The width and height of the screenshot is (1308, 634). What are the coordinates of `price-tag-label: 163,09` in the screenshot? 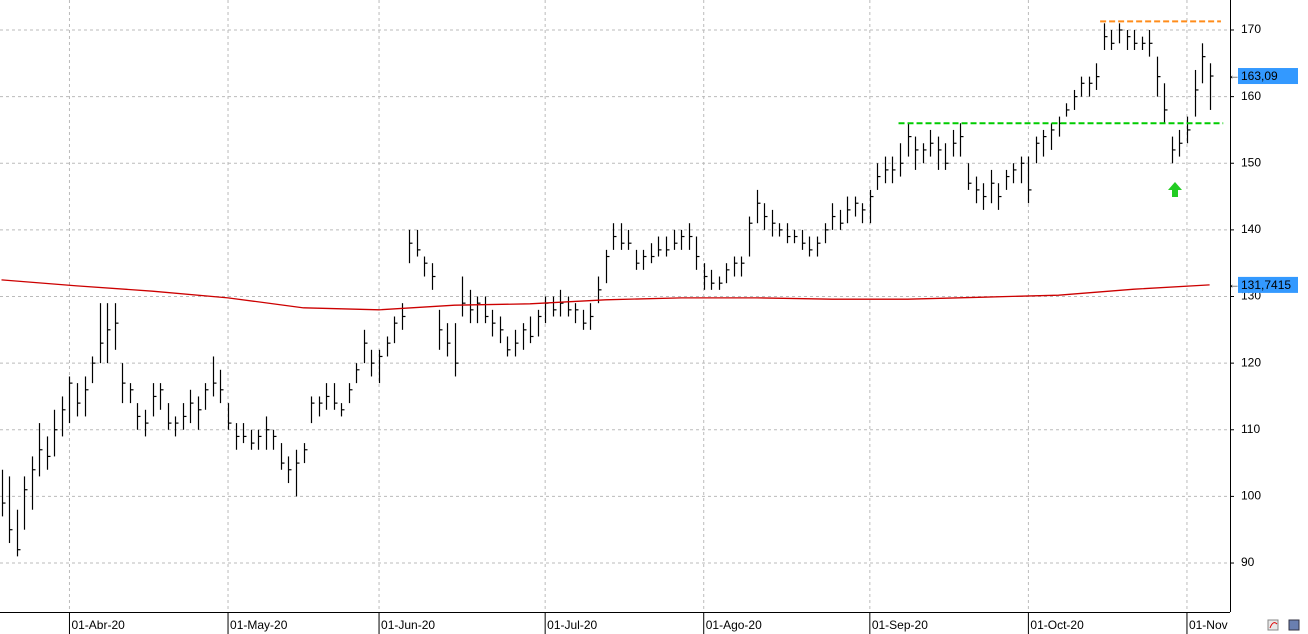 It's located at (1259, 76).